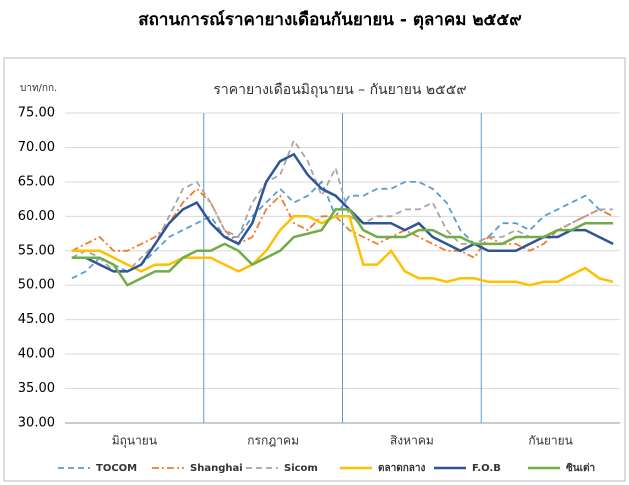 The height and width of the screenshot is (485, 629). I want to click on y-tick-label: 50.00, so click(36, 285).